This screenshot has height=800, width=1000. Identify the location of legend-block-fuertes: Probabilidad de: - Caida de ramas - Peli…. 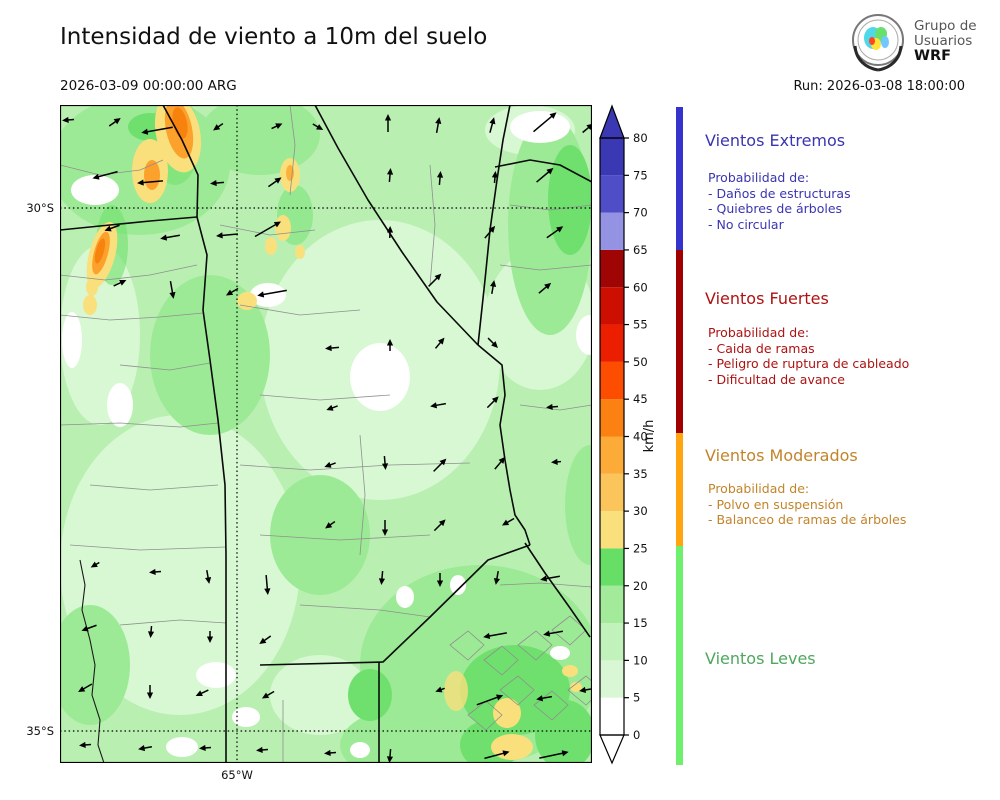
(808, 356).